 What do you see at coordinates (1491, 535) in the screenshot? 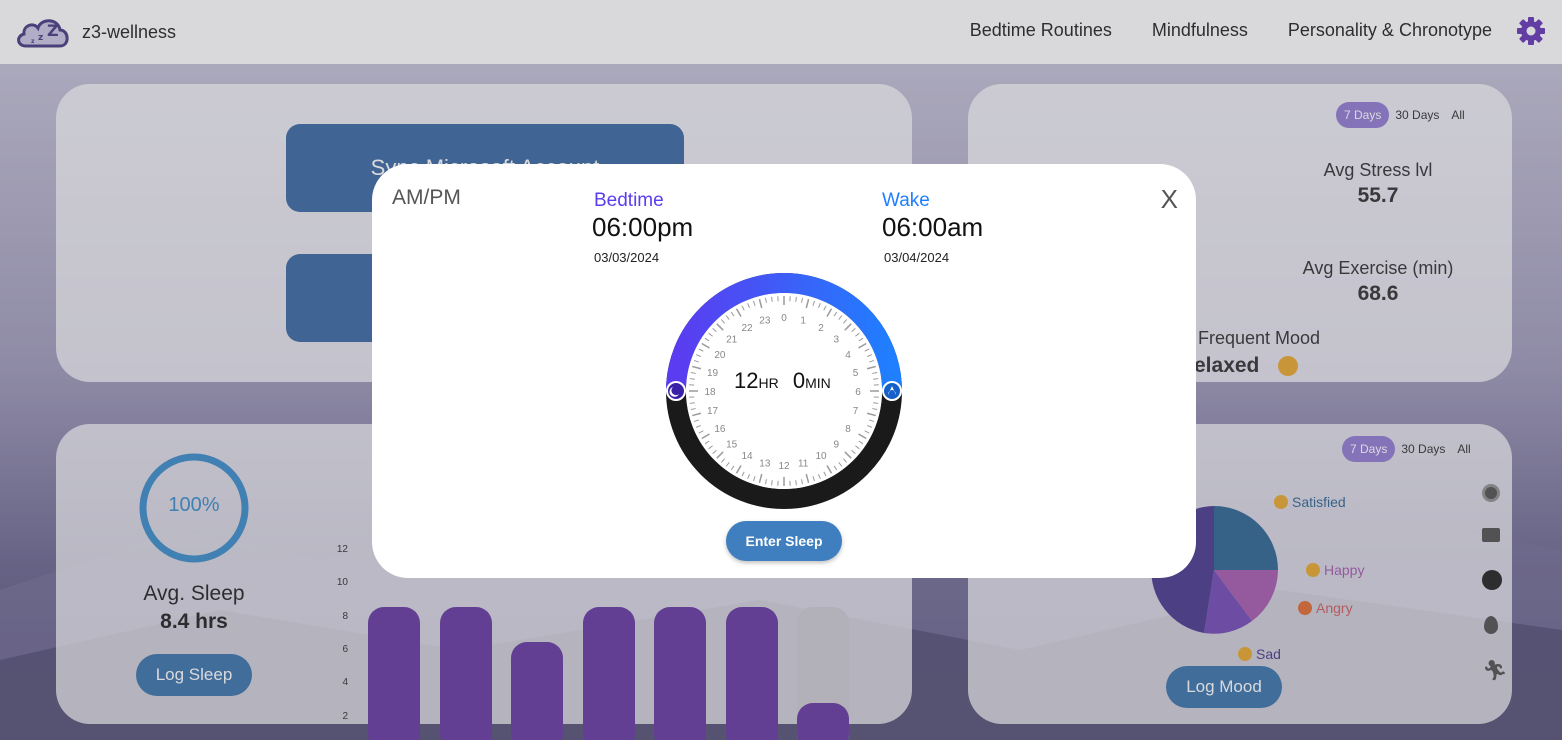
I see `coffee-icon` at bounding box center [1491, 535].